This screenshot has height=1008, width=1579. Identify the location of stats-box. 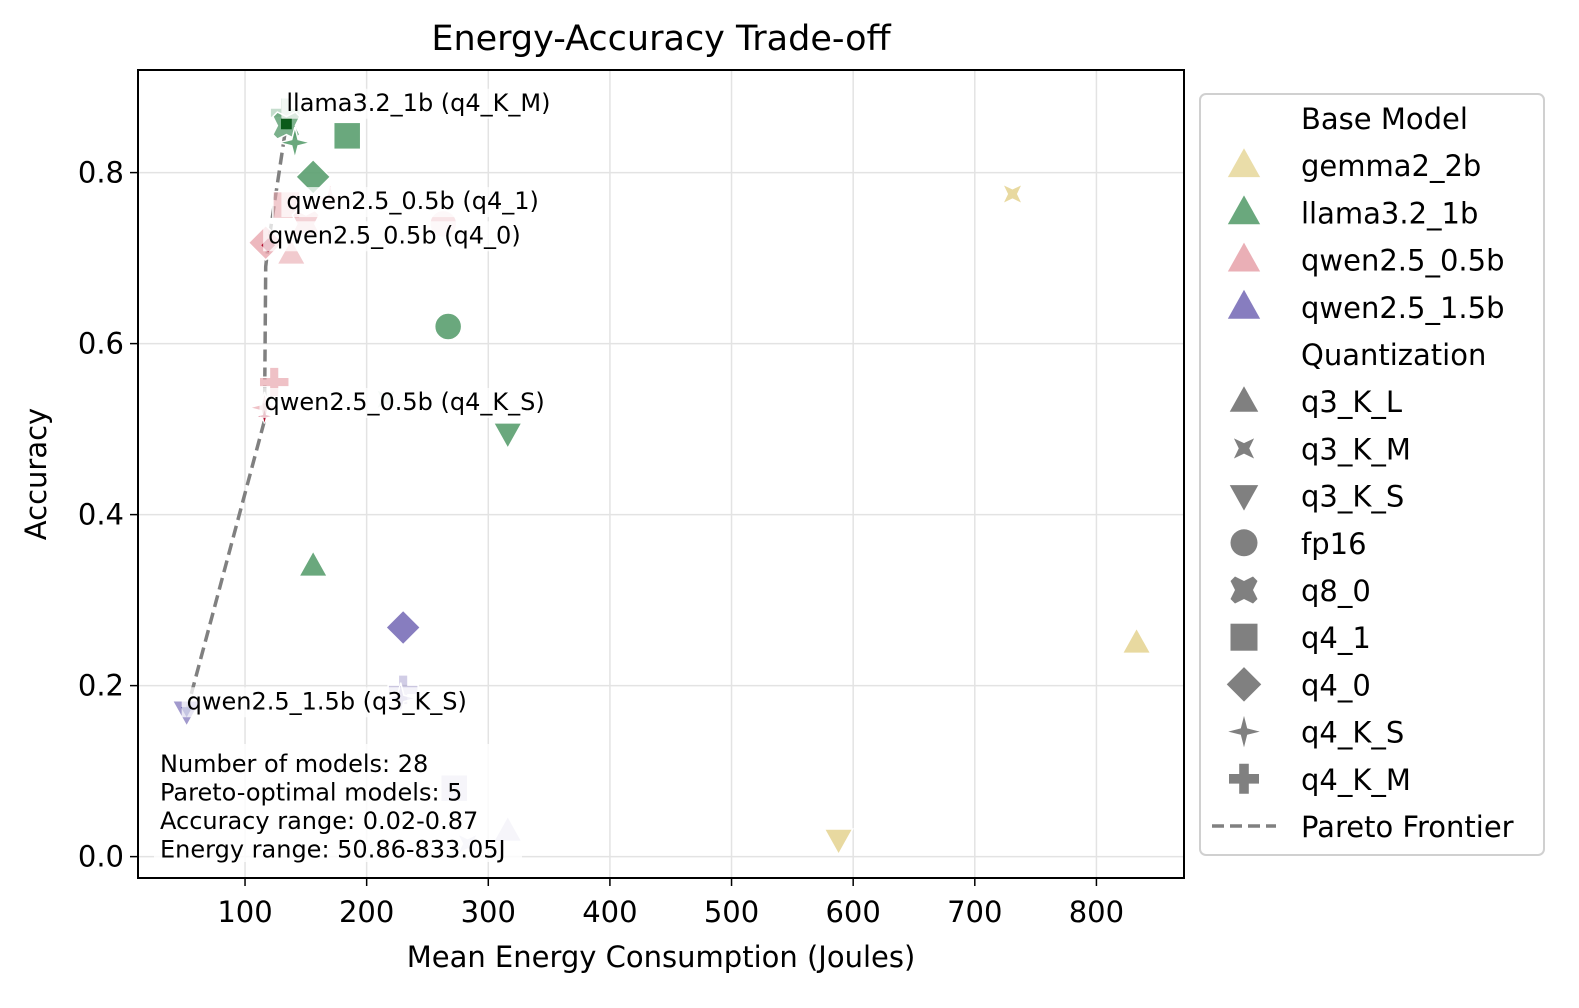
(338, 803).